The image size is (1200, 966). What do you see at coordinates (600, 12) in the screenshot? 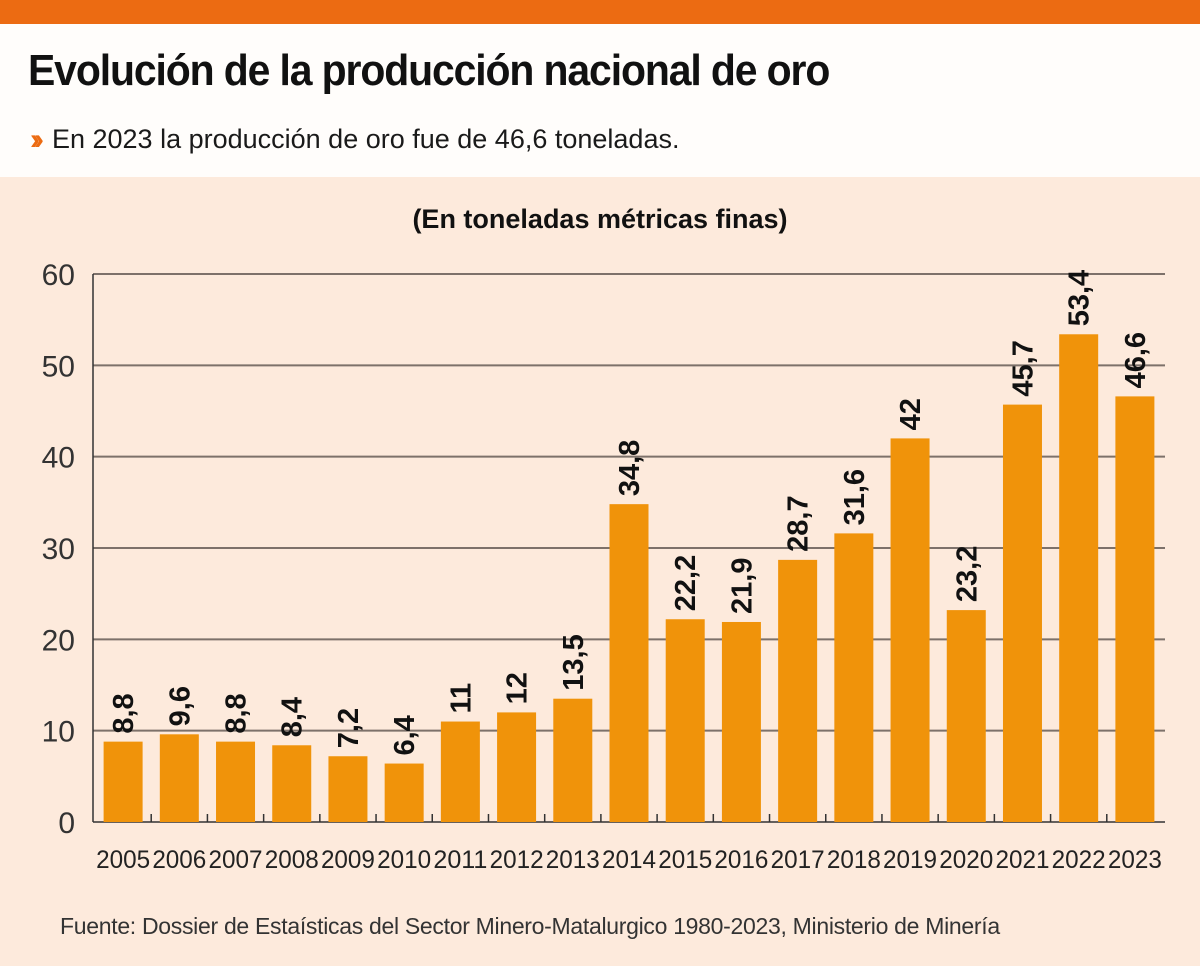
I see `top-accent-bar` at bounding box center [600, 12].